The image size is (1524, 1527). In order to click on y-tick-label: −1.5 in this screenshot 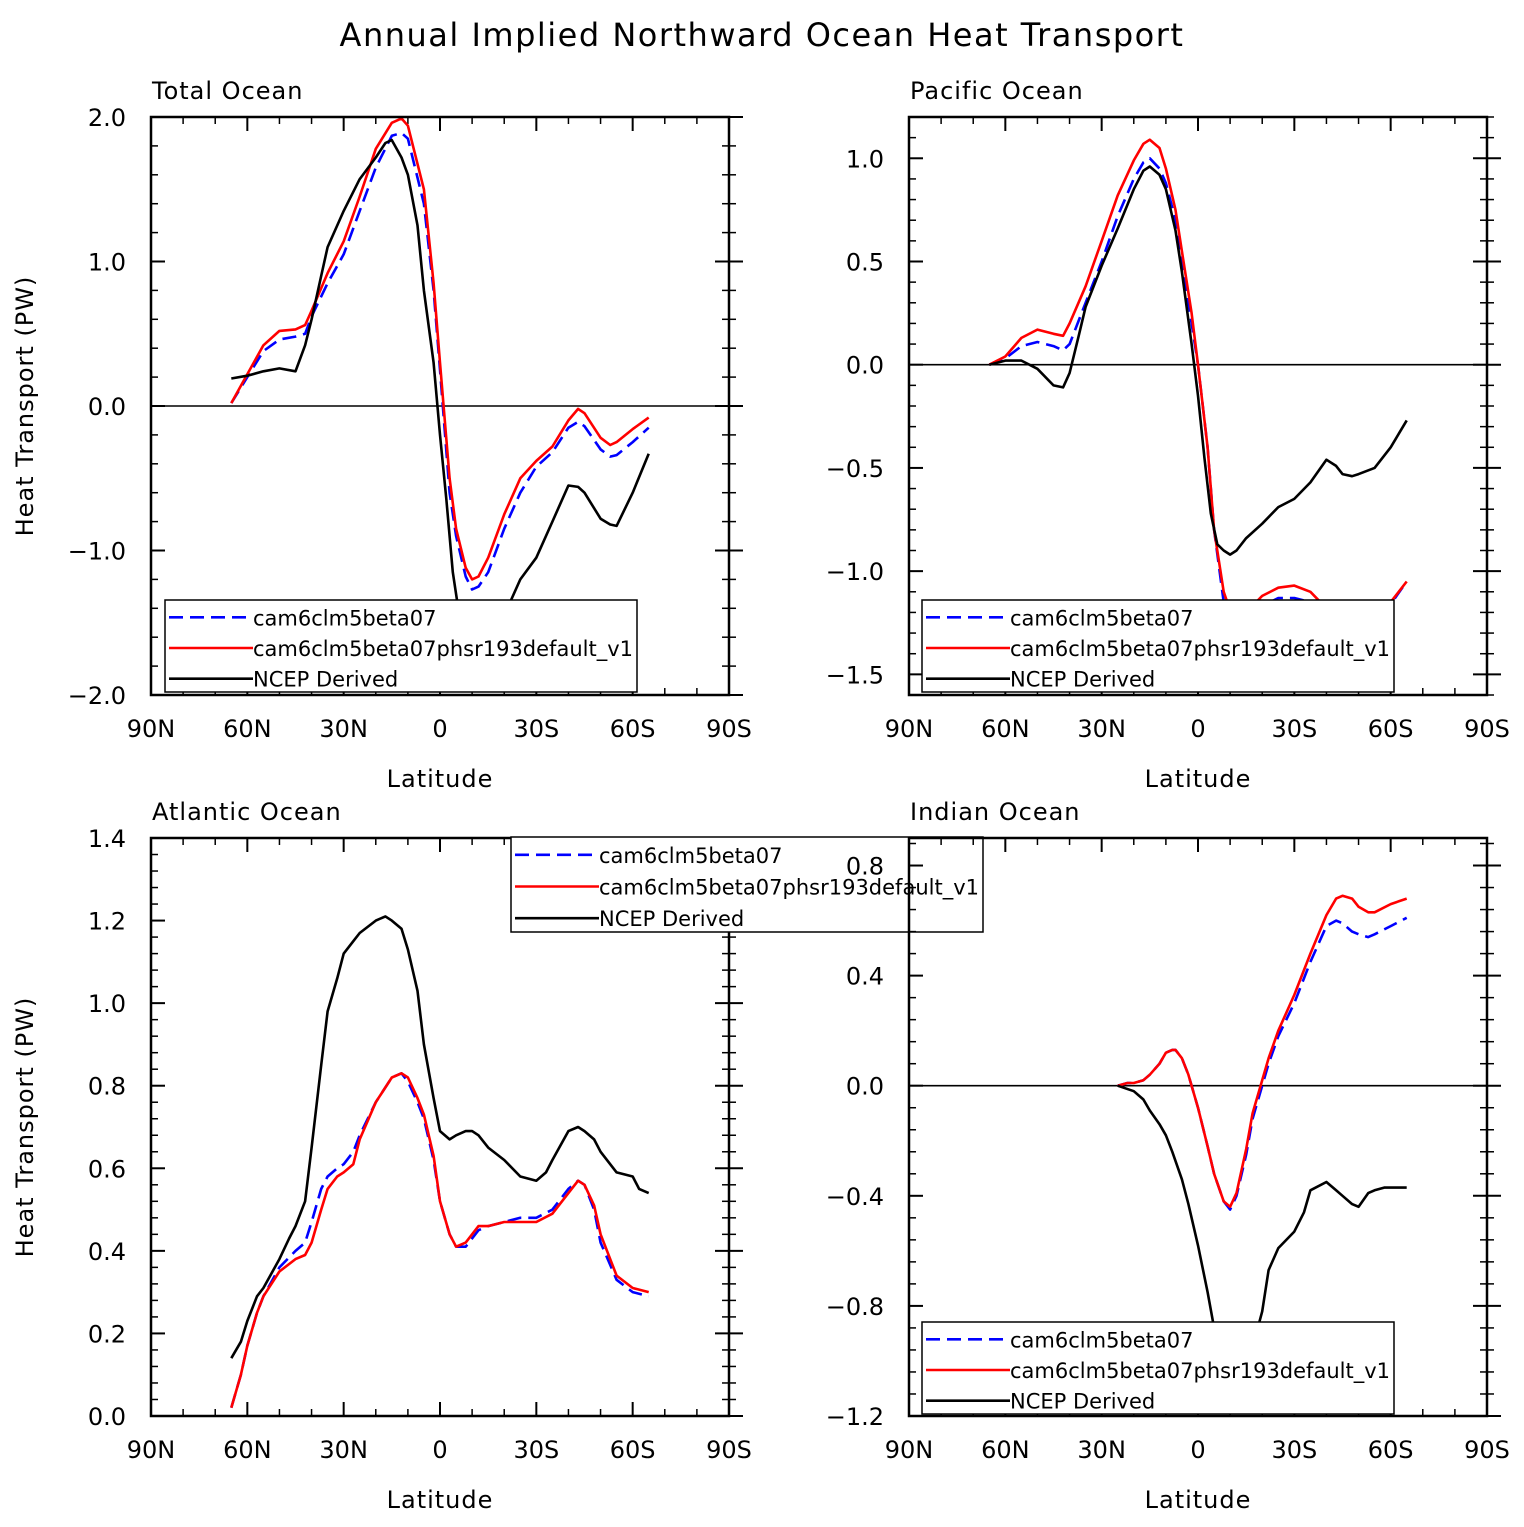, I will do `click(855, 675)`.